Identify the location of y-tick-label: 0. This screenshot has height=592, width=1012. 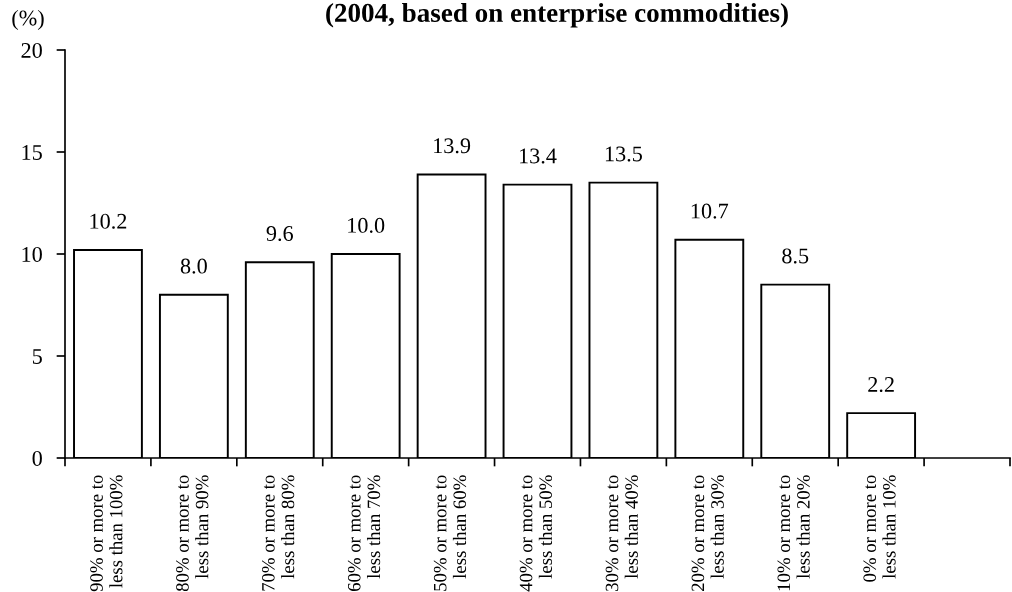
(37, 458).